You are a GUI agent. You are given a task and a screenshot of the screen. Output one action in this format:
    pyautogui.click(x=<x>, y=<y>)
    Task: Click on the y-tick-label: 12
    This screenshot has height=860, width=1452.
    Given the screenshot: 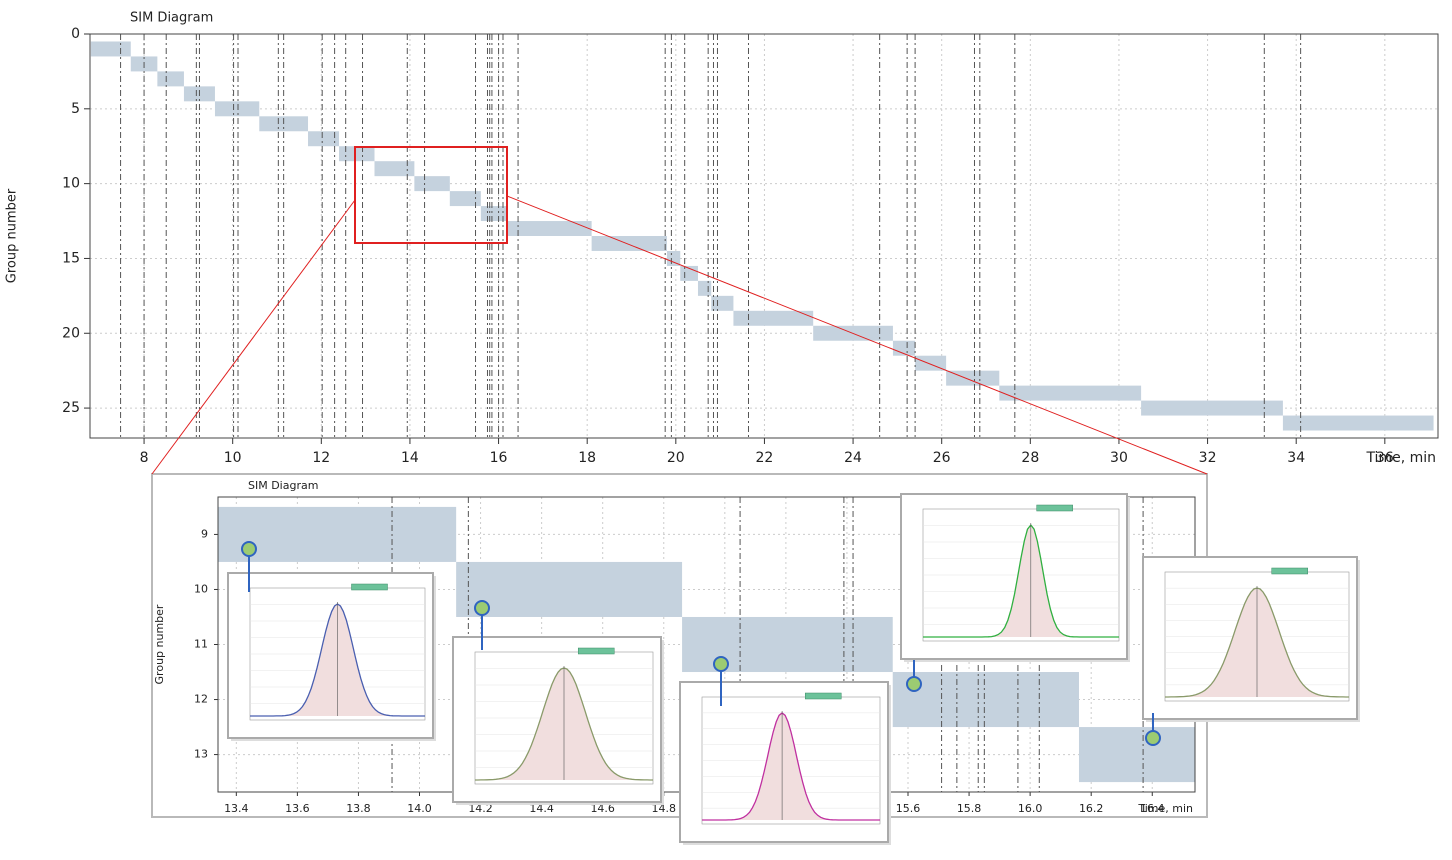 What is the action you would take?
    pyautogui.click(x=201, y=699)
    